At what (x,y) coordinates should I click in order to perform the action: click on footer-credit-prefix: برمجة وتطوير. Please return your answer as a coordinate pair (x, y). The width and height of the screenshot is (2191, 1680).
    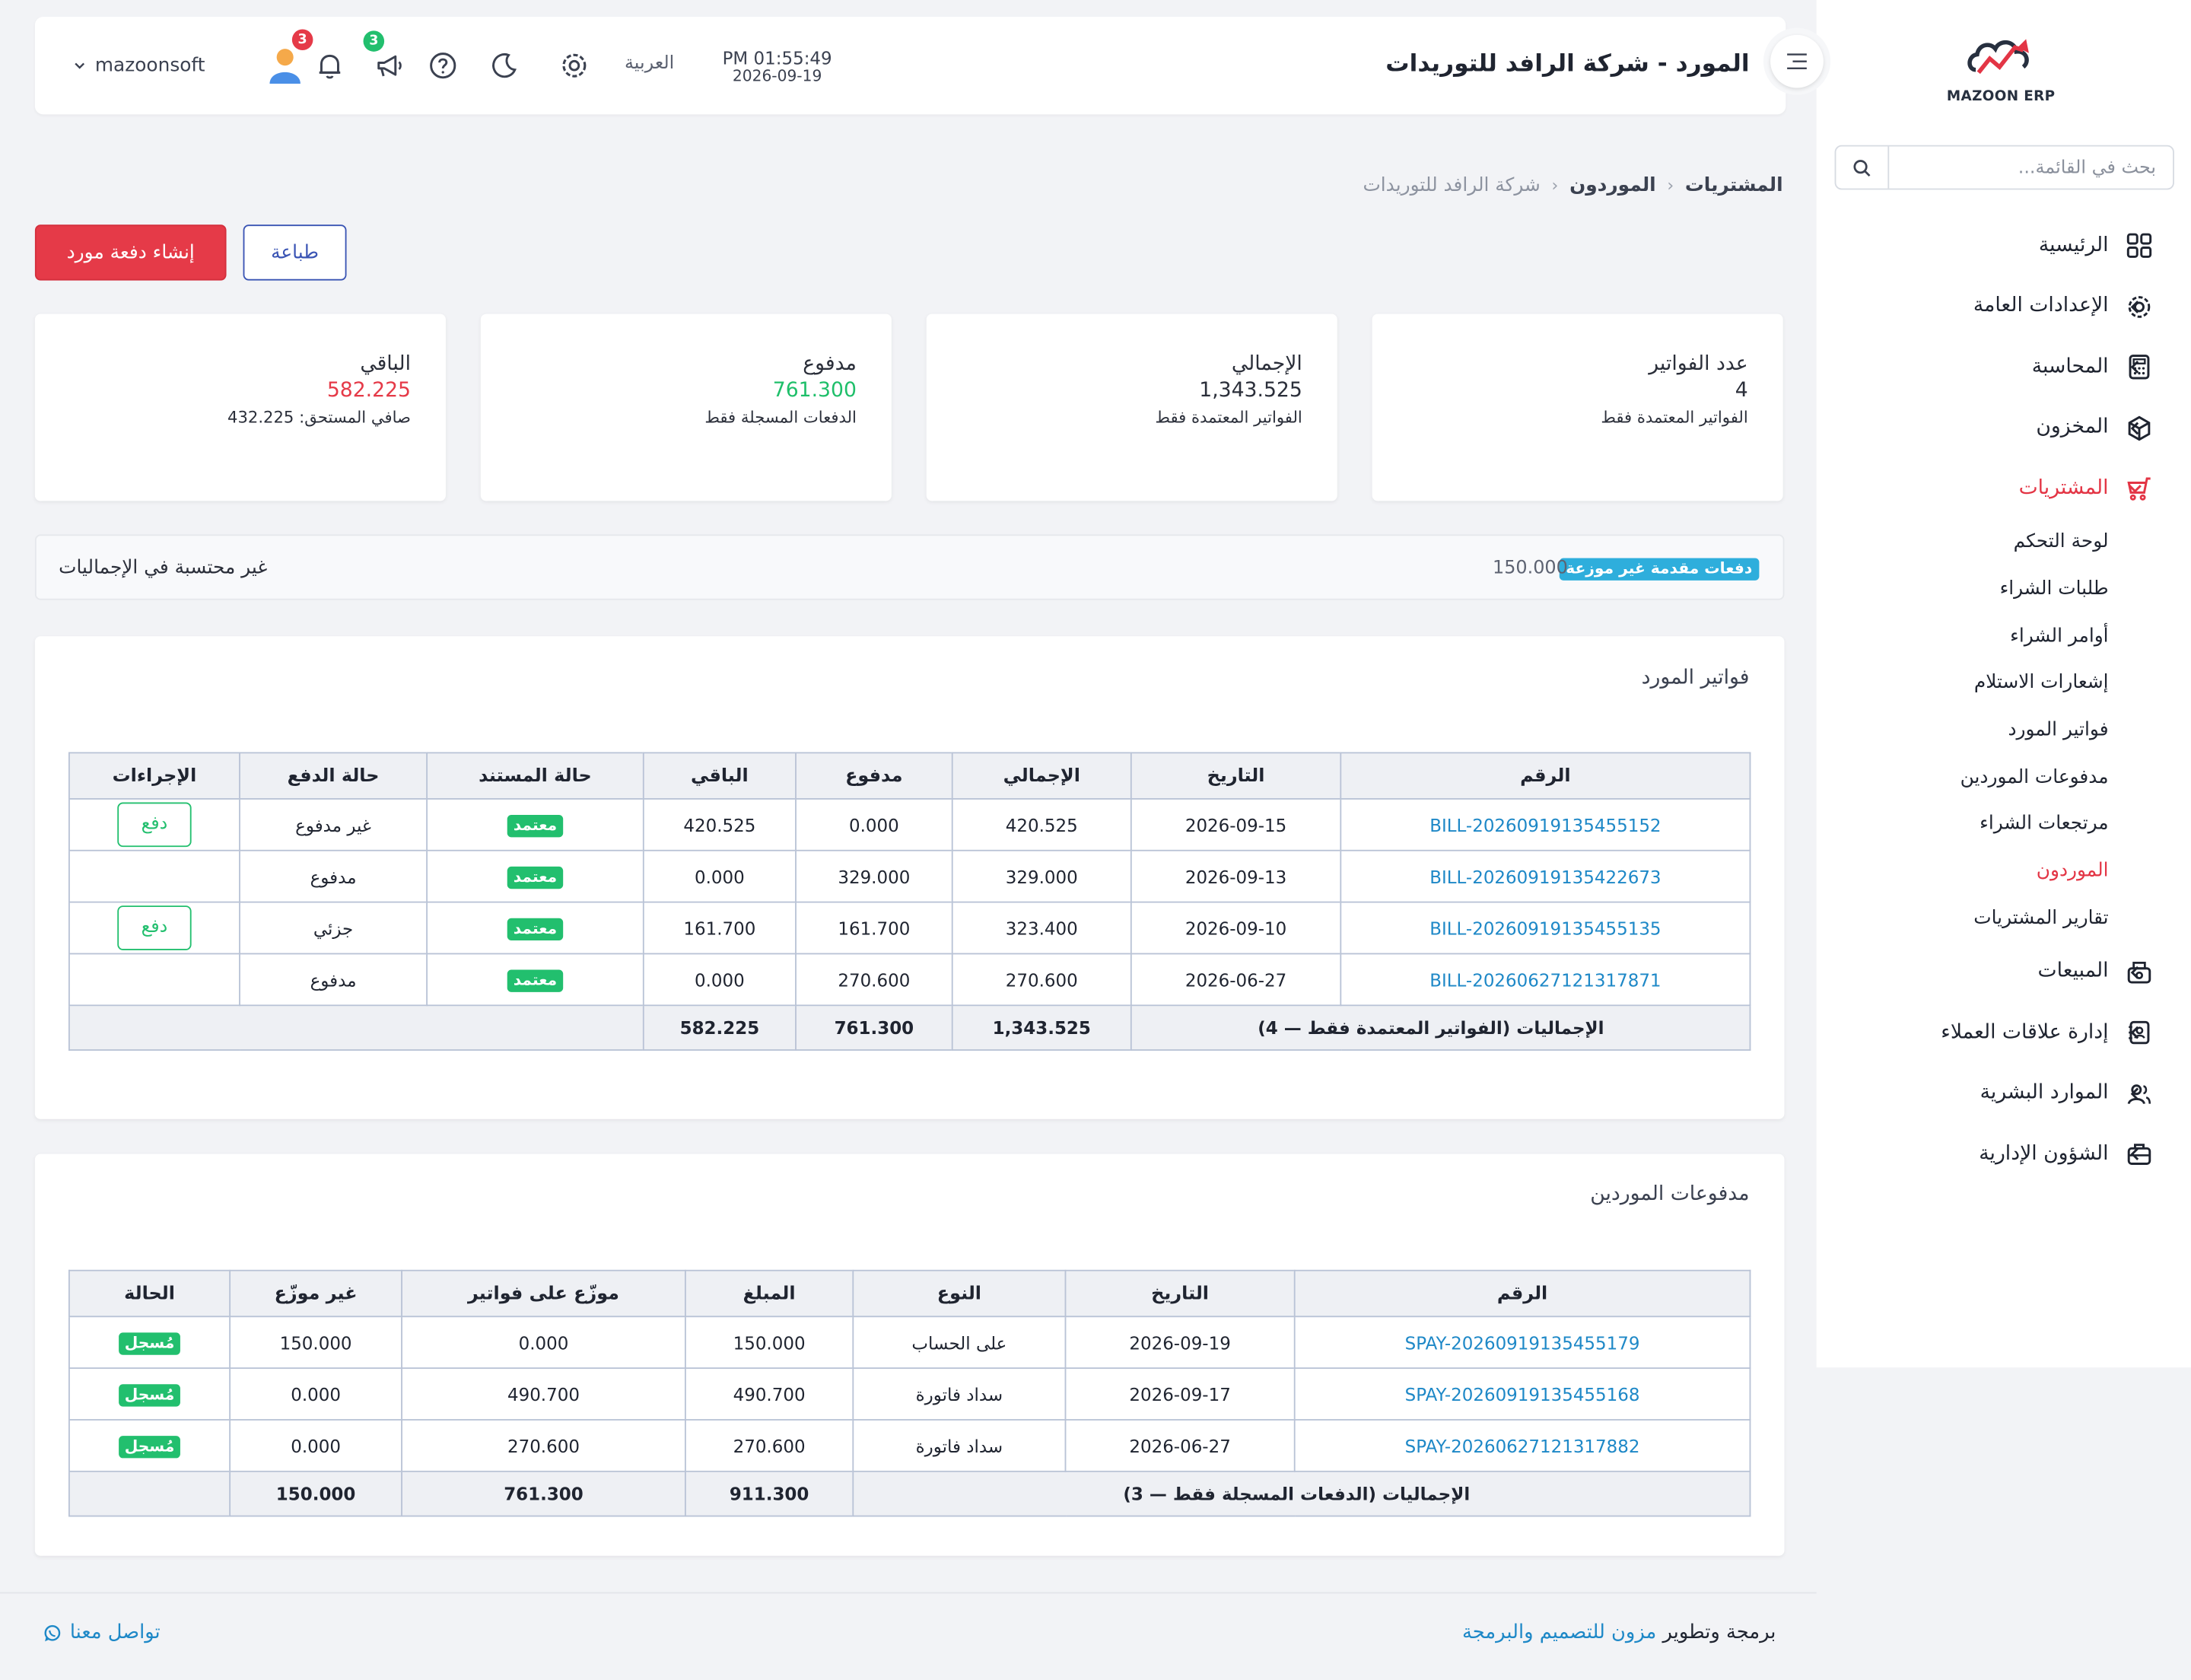
    Looking at the image, I should click on (1719, 1632).